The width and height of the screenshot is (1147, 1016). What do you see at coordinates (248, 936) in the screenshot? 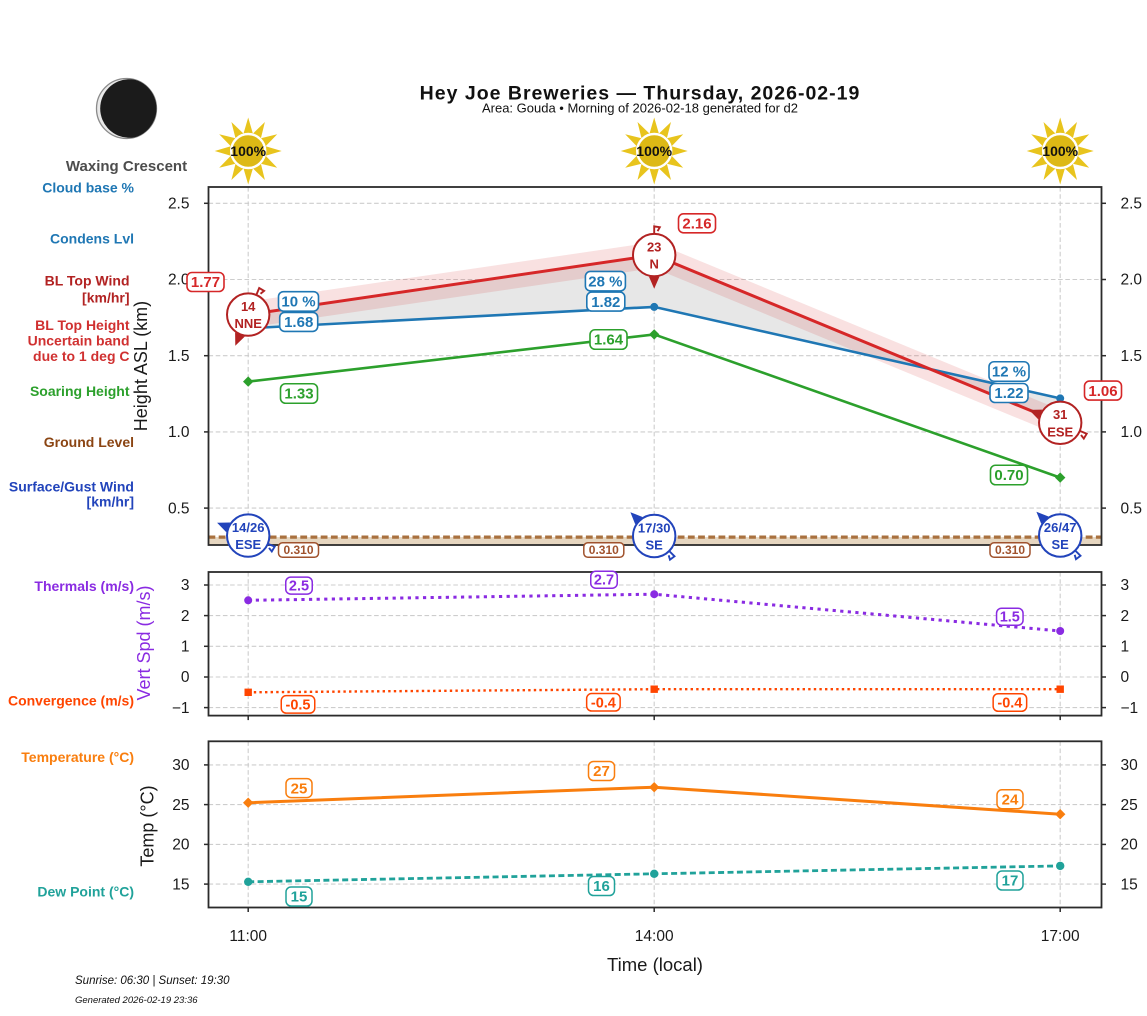
I see `svg-text: 11:00` at bounding box center [248, 936].